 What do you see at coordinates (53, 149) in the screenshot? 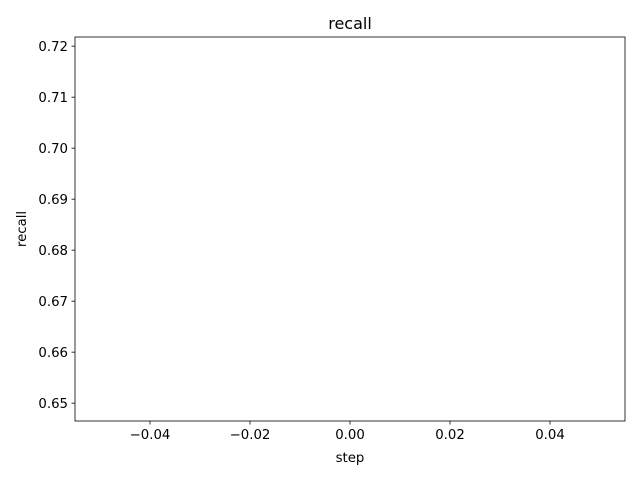
I see `y-tick-label: 0.70` at bounding box center [53, 149].